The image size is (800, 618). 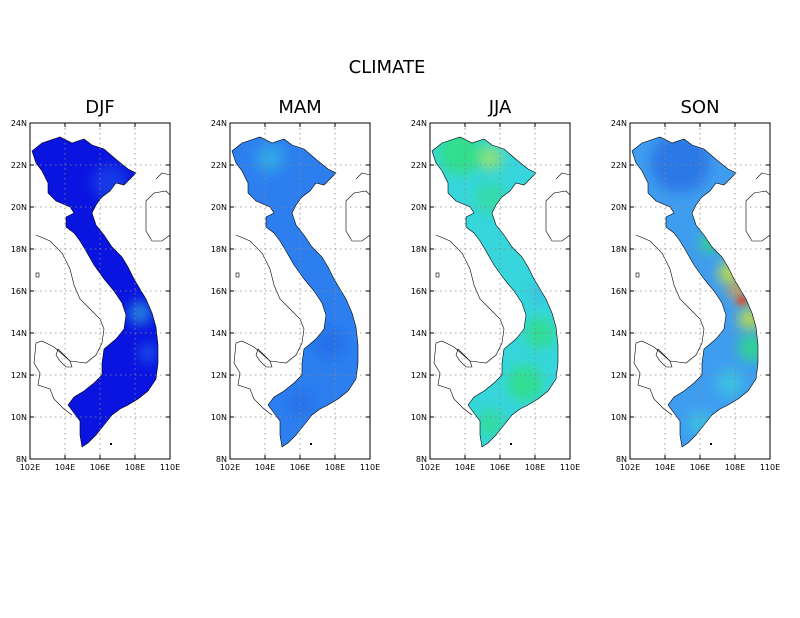 What do you see at coordinates (299, 107) in the screenshot?
I see `panel-title: MAM` at bounding box center [299, 107].